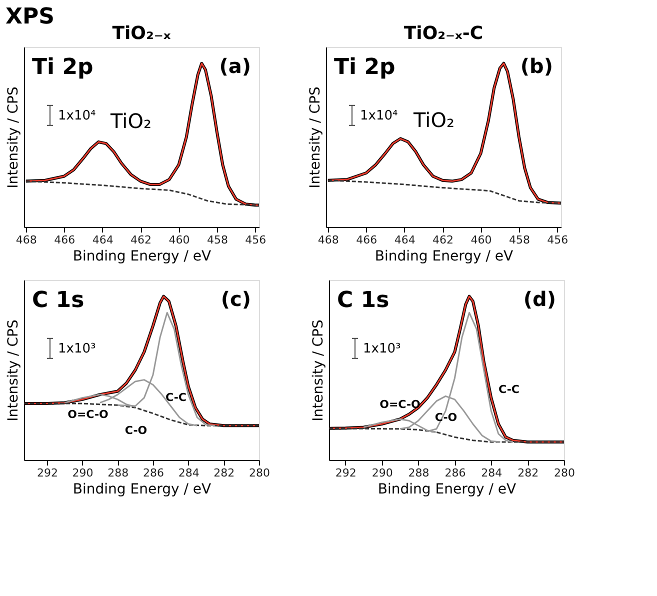 This screenshot has height=596, width=657. What do you see at coordinates (539, 299) in the screenshot?
I see `annotation: (d)` at bounding box center [539, 299].